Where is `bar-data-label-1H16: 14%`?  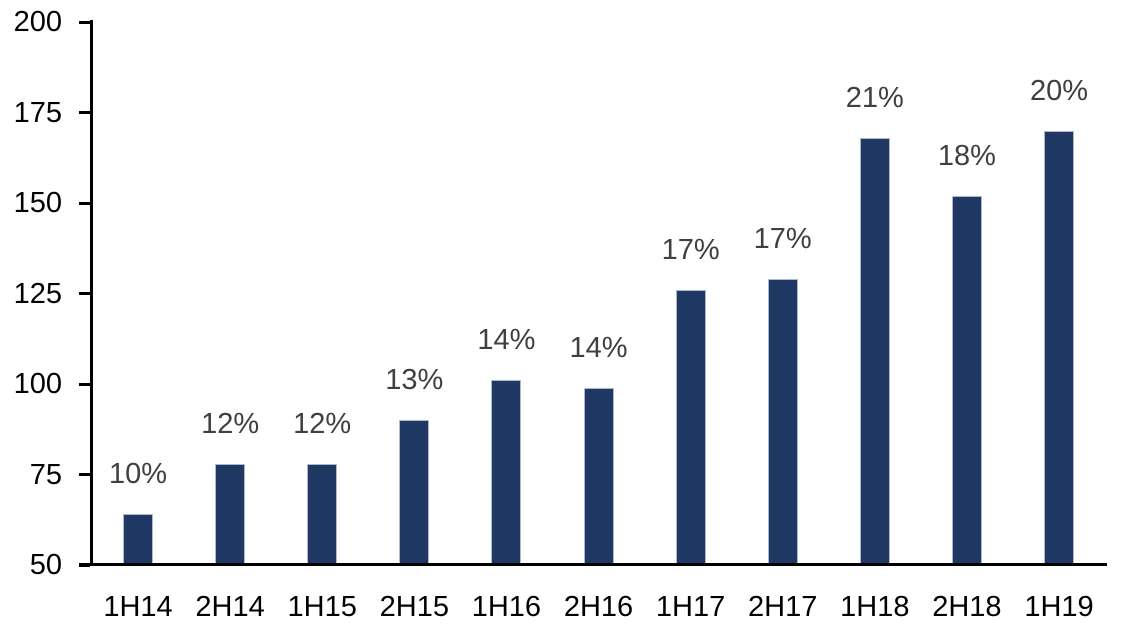 bar-data-label-1H16: 14% is located at coordinates (506, 340).